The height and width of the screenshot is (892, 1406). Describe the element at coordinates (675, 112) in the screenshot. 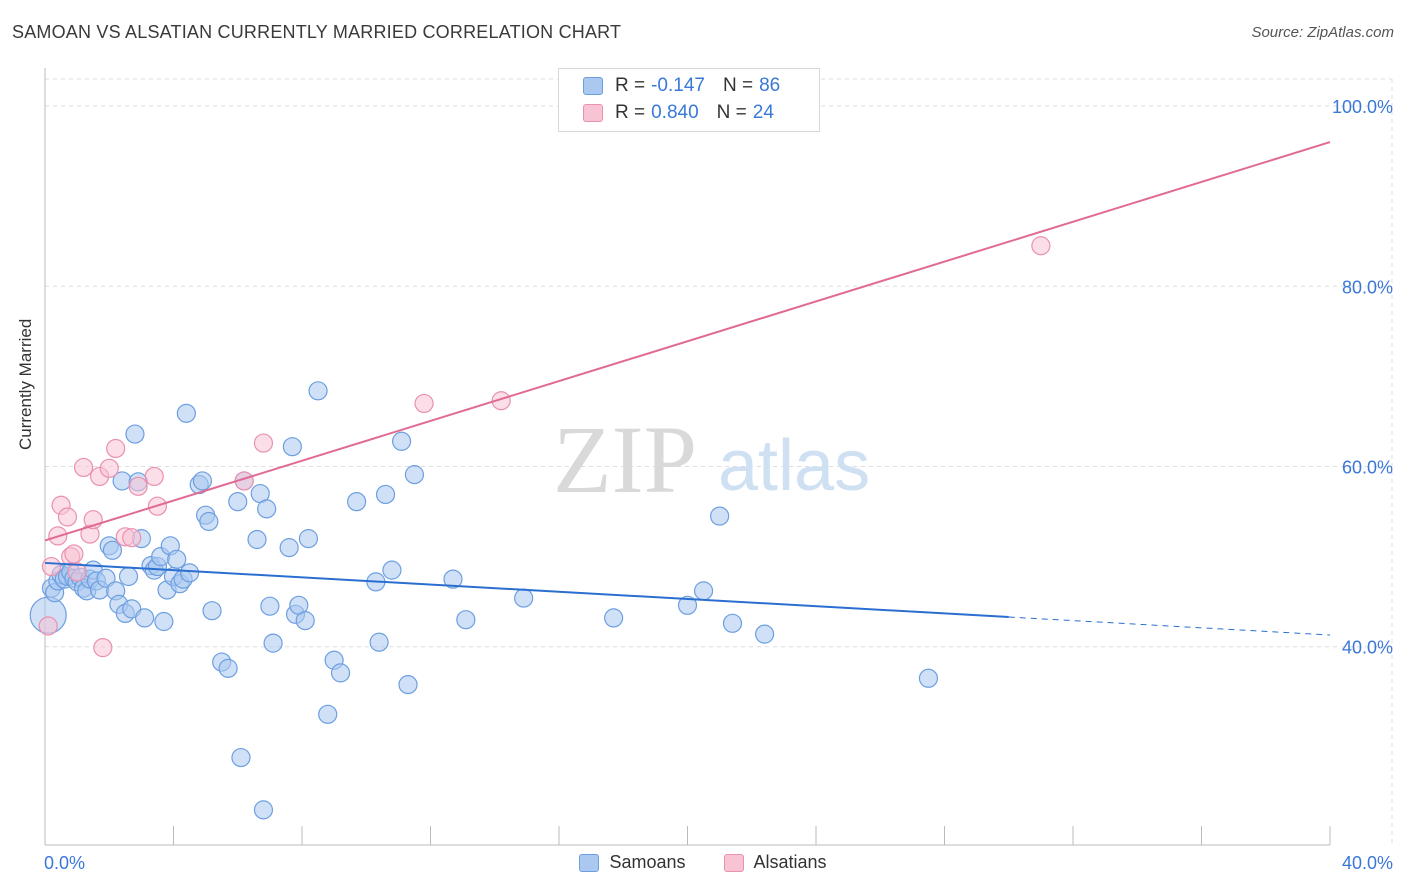

I see `legend-r-value: 0.840` at that location.